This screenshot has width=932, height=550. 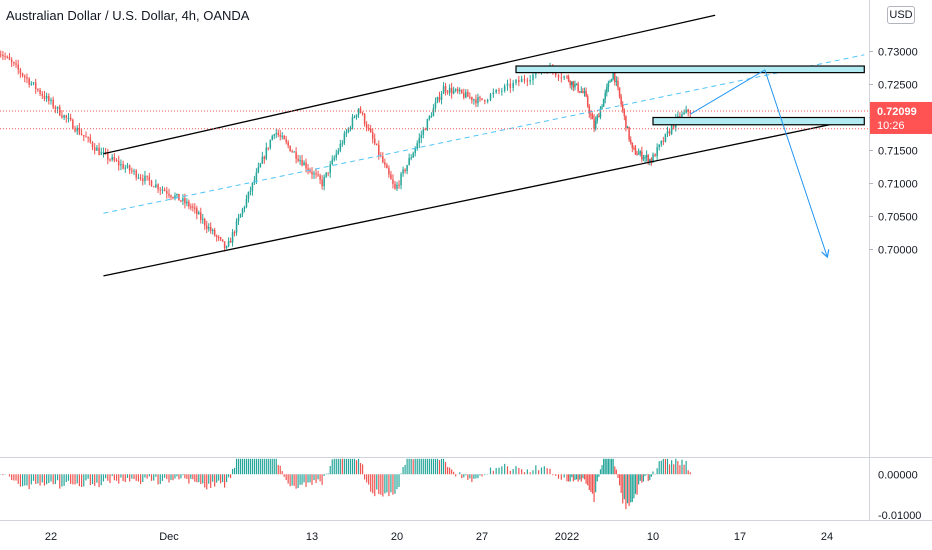 I want to click on support-zone, so click(x=758, y=121).